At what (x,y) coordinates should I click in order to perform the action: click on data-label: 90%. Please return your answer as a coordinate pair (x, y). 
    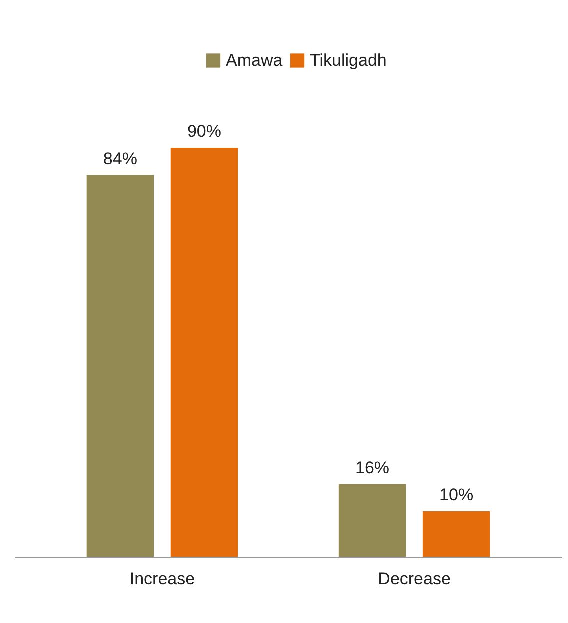
    Looking at the image, I should click on (204, 131).